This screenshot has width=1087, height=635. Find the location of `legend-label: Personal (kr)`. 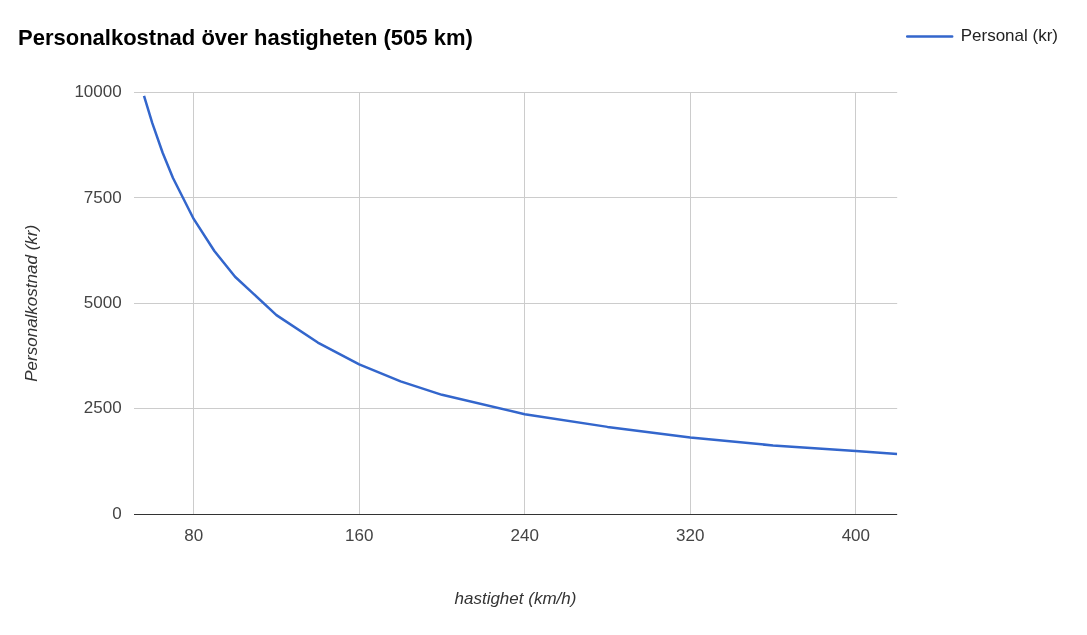

legend-label: Personal (kr) is located at coordinates (1009, 36).